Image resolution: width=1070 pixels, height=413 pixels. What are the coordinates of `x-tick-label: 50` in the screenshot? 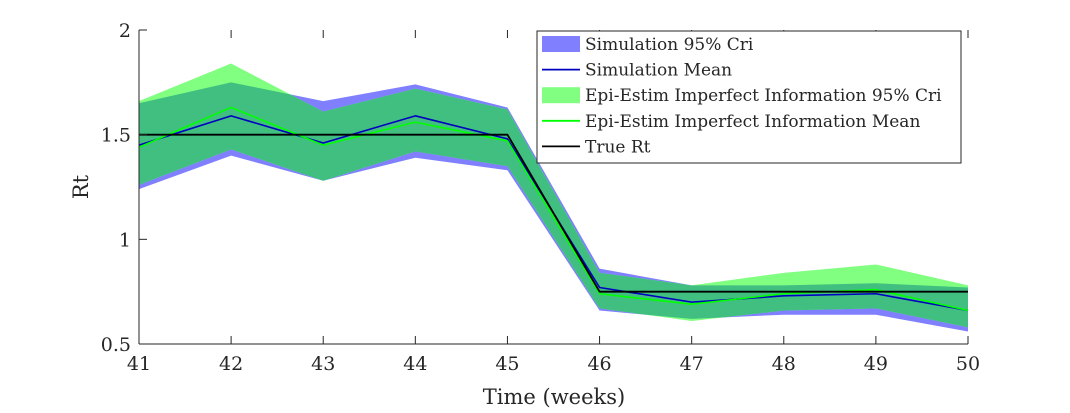 It's located at (968, 364).